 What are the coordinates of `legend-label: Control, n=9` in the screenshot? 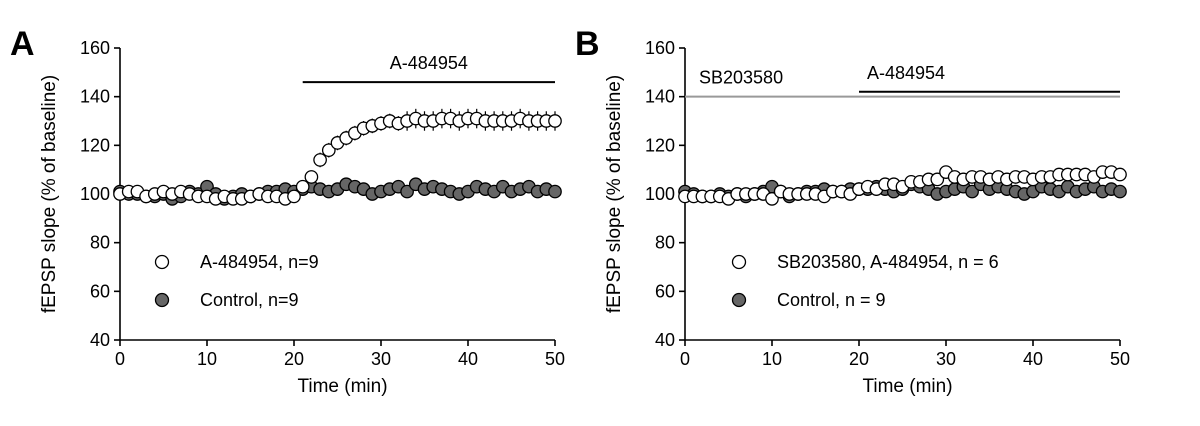 It's located at (249, 300).